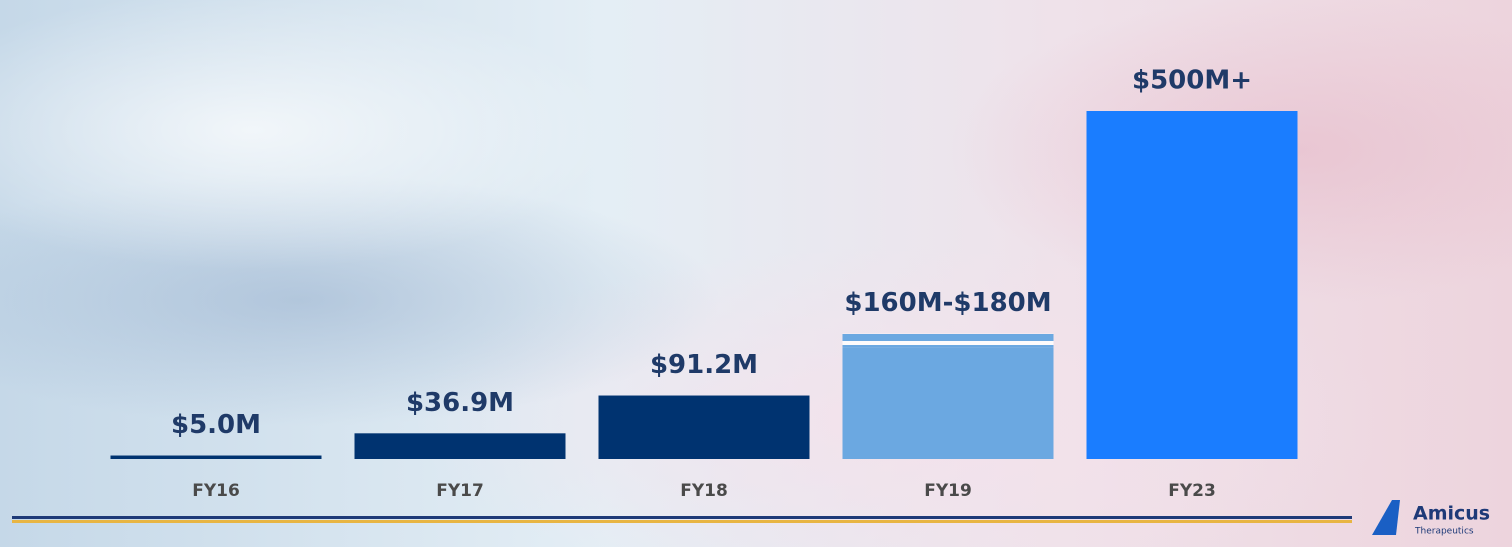  I want to click on bar-range, so click(948, 340).